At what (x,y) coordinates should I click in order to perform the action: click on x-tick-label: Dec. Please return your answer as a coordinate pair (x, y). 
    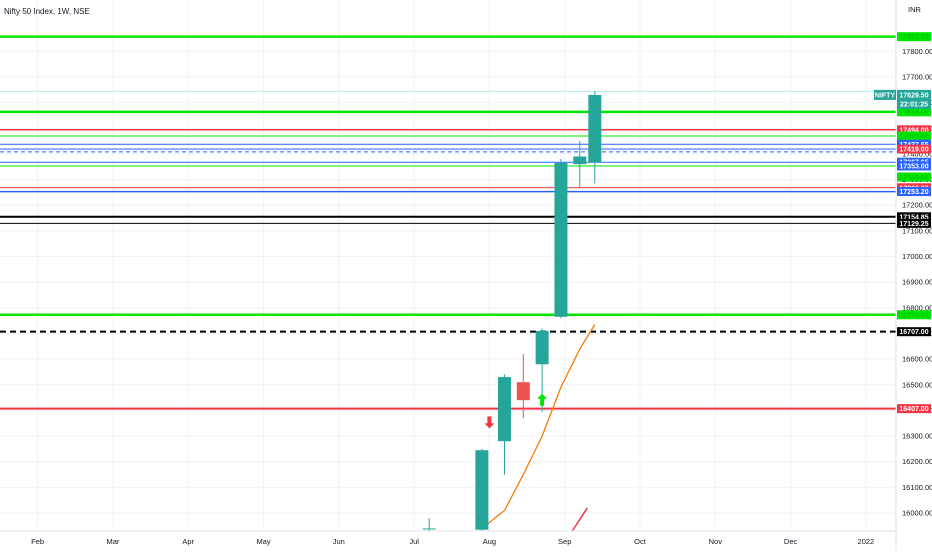
    Looking at the image, I should click on (791, 541).